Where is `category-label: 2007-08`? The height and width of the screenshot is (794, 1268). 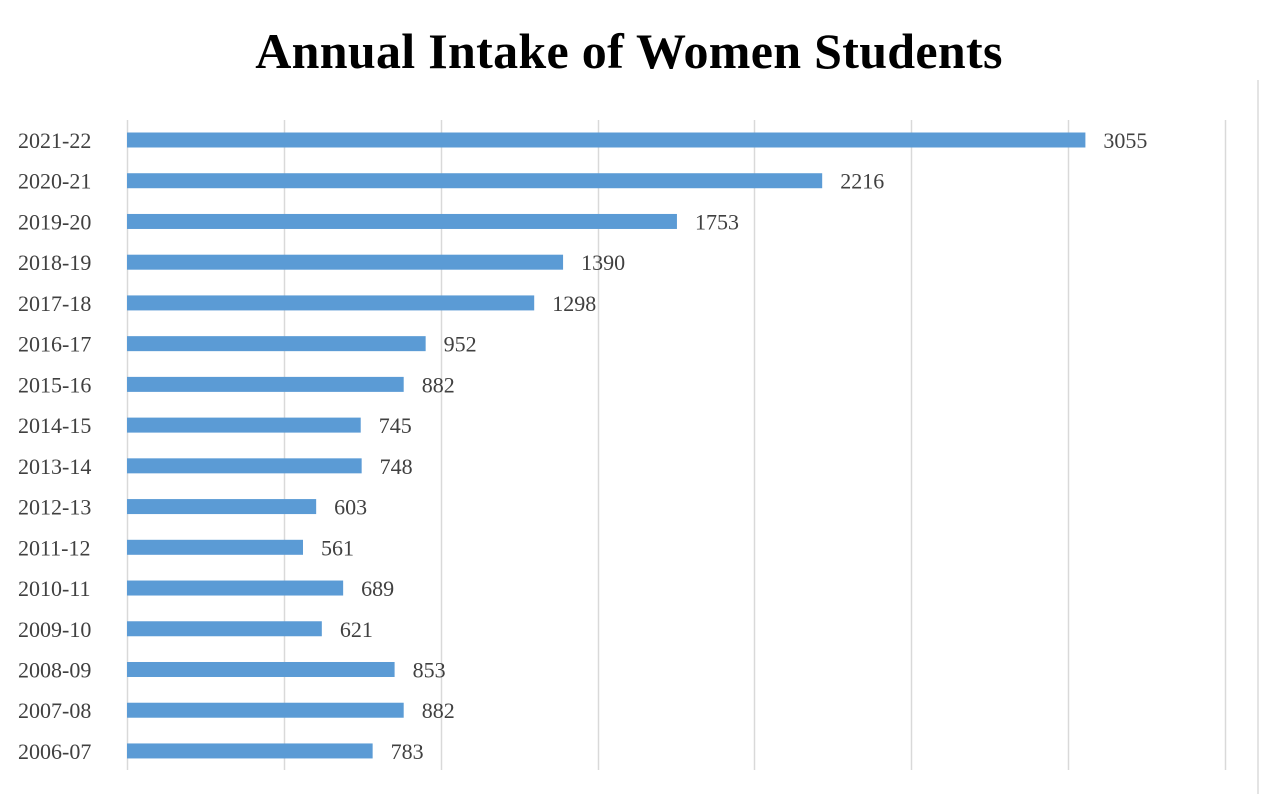
category-label: 2007-08 is located at coordinates (54, 710).